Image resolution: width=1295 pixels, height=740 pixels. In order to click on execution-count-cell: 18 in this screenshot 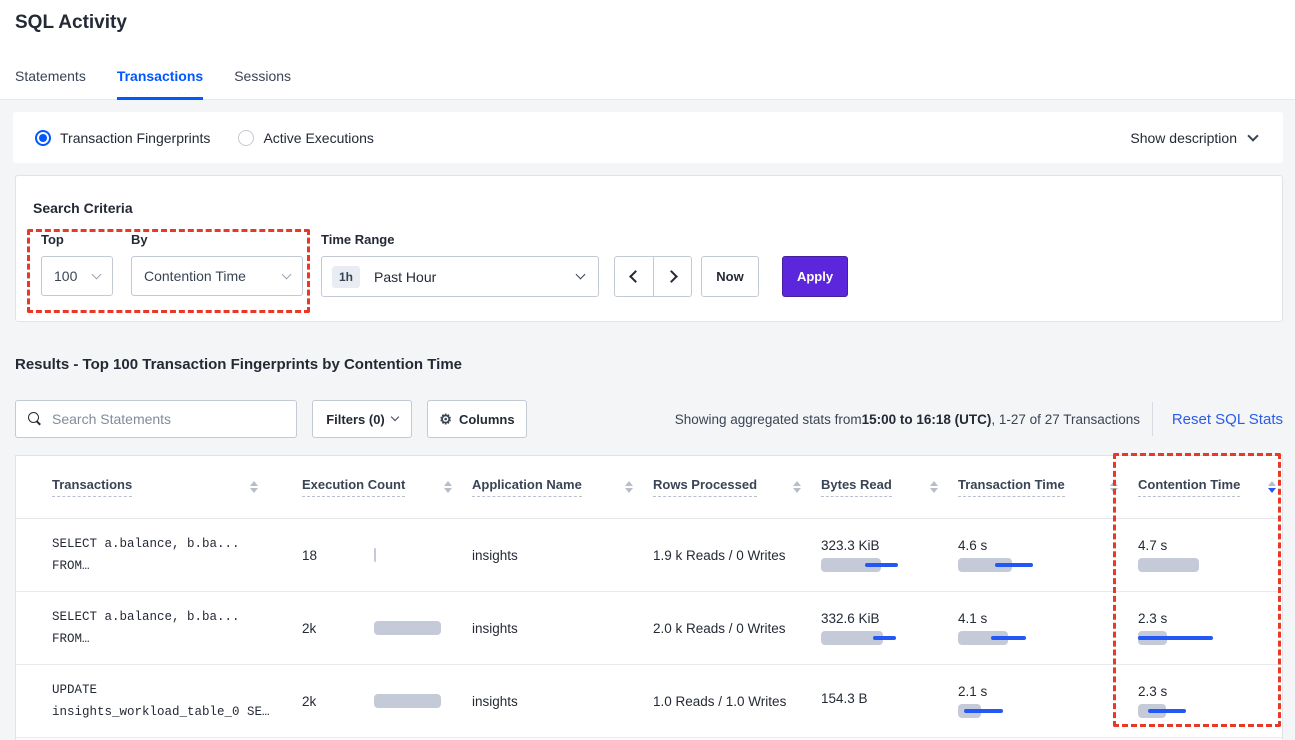, I will do `click(387, 555)`.